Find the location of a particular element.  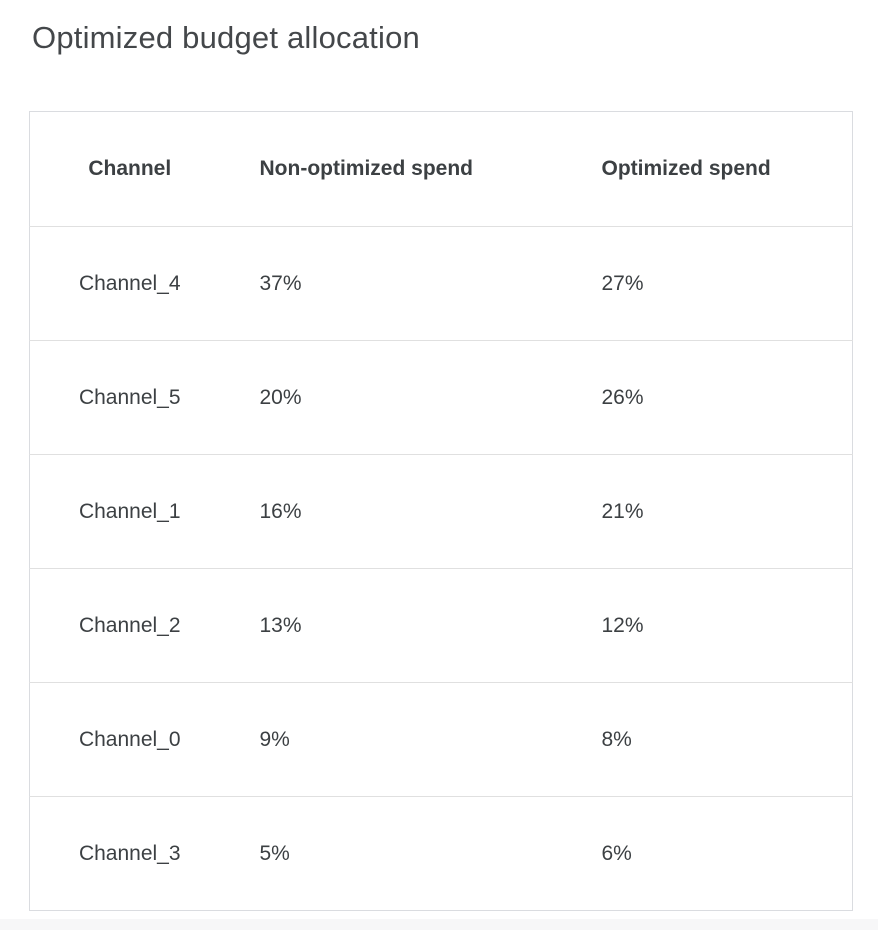

optimized-spend-cell: 12% is located at coordinates (712, 625).